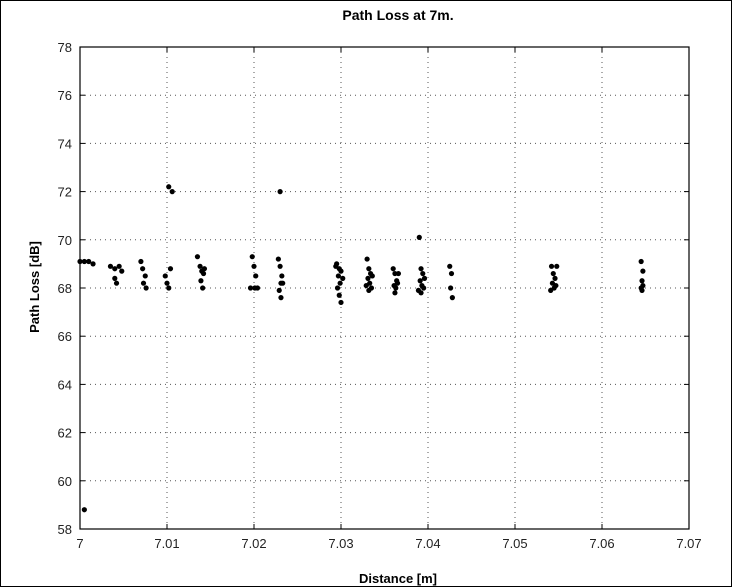 The image size is (732, 587). I want to click on x-tick-label: 7.07, so click(688, 543).